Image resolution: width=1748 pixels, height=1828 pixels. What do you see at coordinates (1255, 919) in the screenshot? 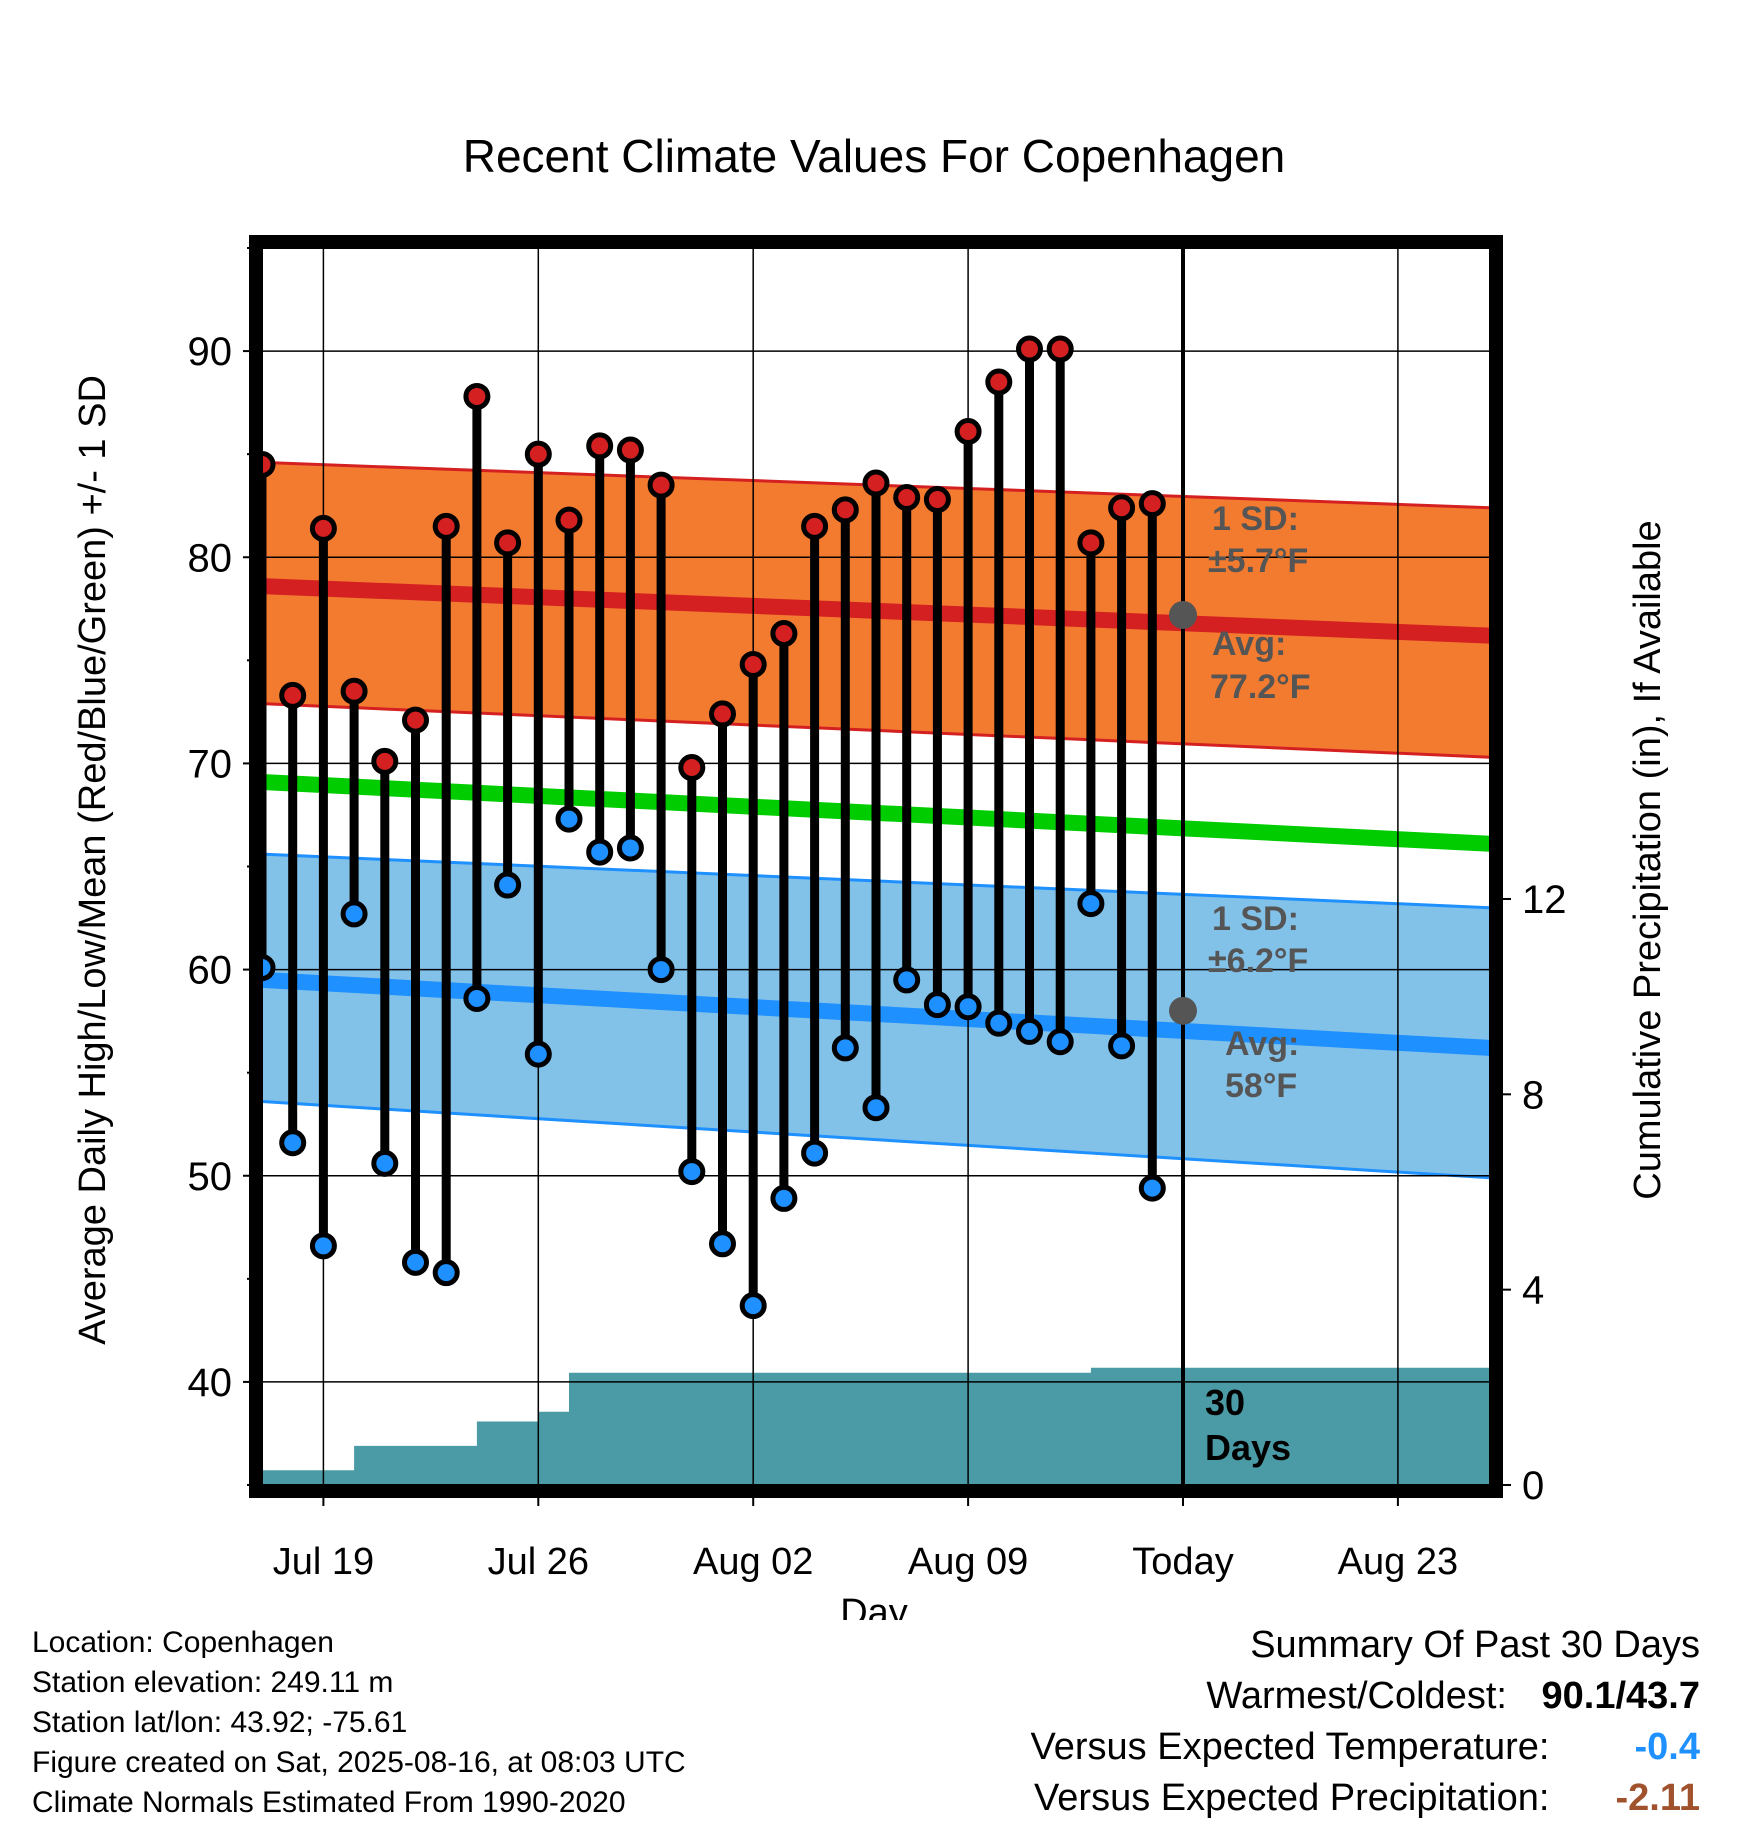
I see `low-sd-label: 1 SD:` at bounding box center [1255, 919].